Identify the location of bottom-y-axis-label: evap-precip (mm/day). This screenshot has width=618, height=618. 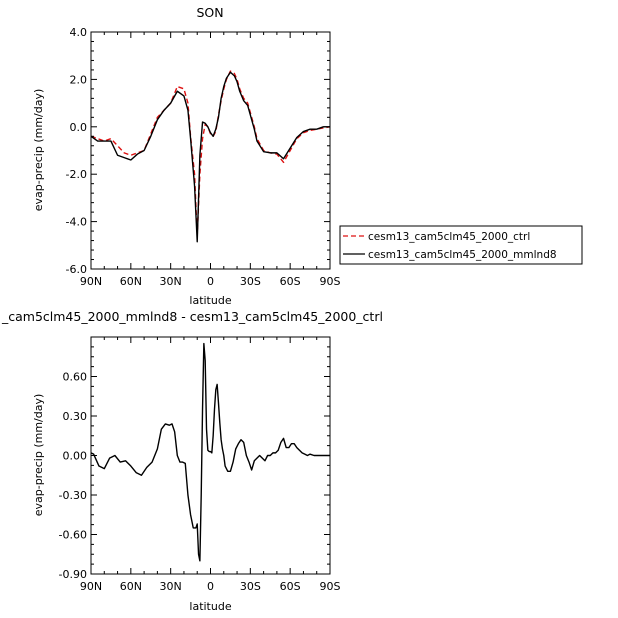
(38, 455).